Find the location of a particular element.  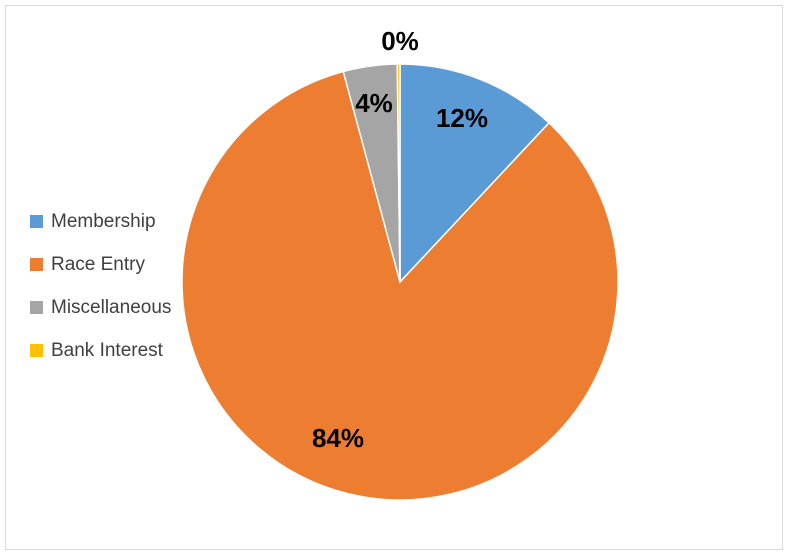

legend-item-bank-interest: Bank Interest is located at coordinates (100, 350).